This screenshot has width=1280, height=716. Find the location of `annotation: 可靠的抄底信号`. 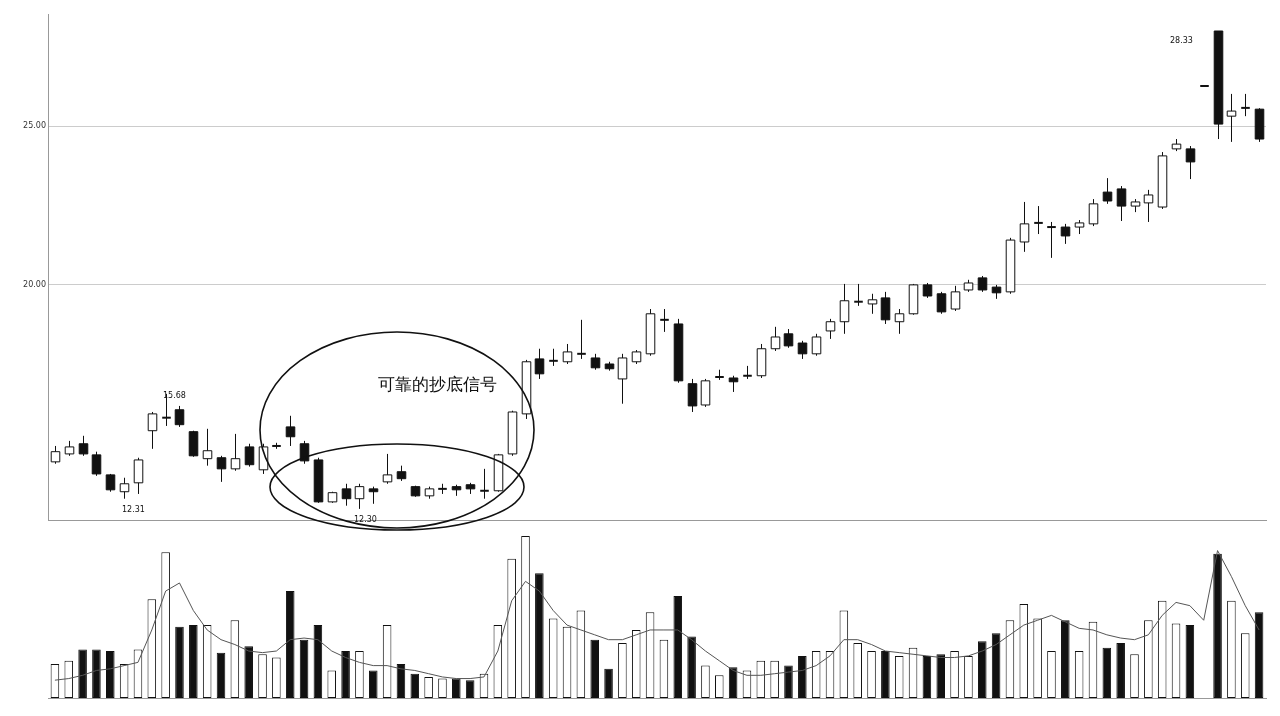

annotation: 可靠的抄底信号 is located at coordinates (437, 384).